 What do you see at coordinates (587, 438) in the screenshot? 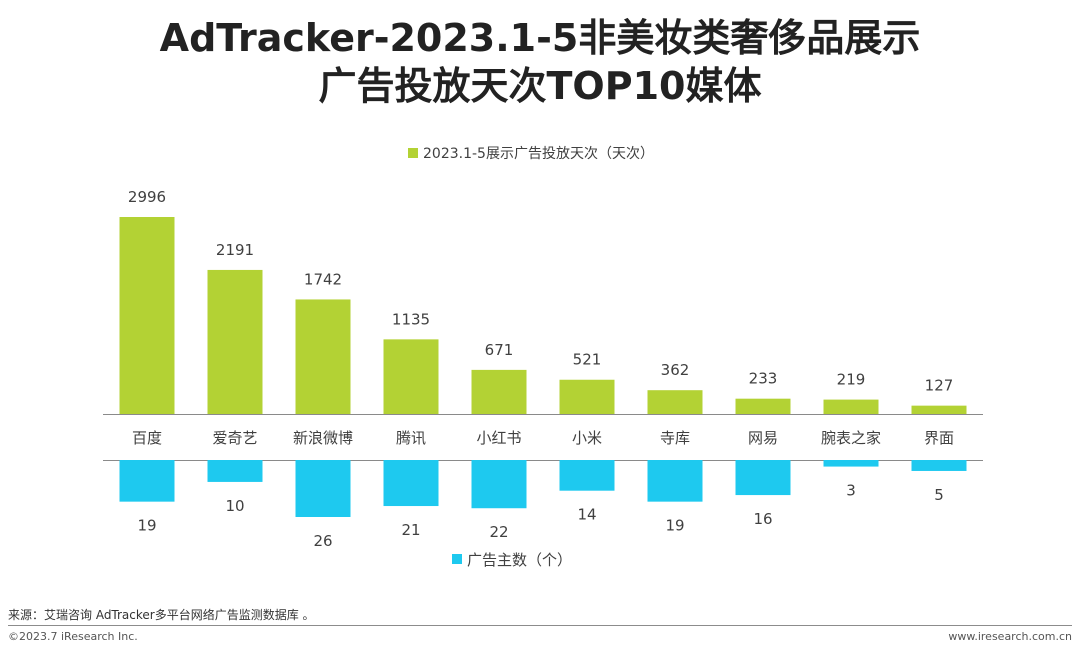
I see `category-label: 小米` at bounding box center [587, 438].